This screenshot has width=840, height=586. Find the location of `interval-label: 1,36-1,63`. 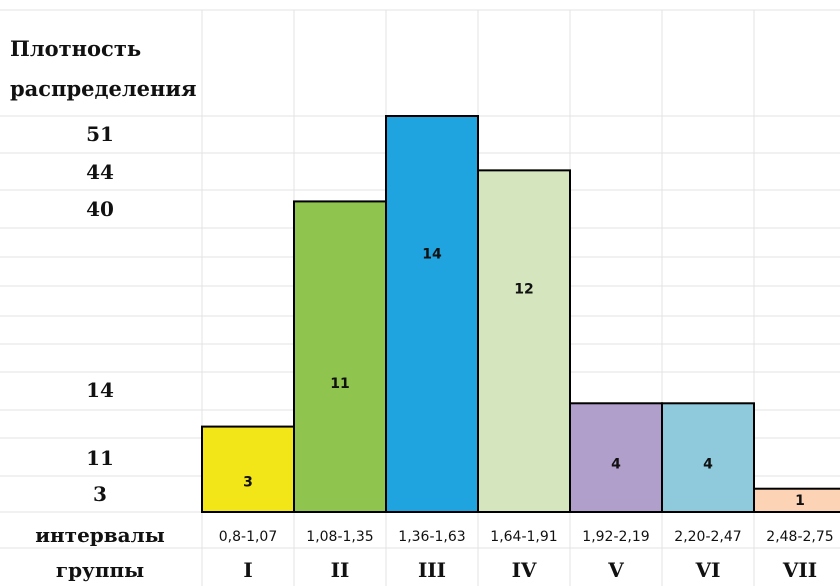

interval-label: 1,36-1,63 is located at coordinates (431, 537).